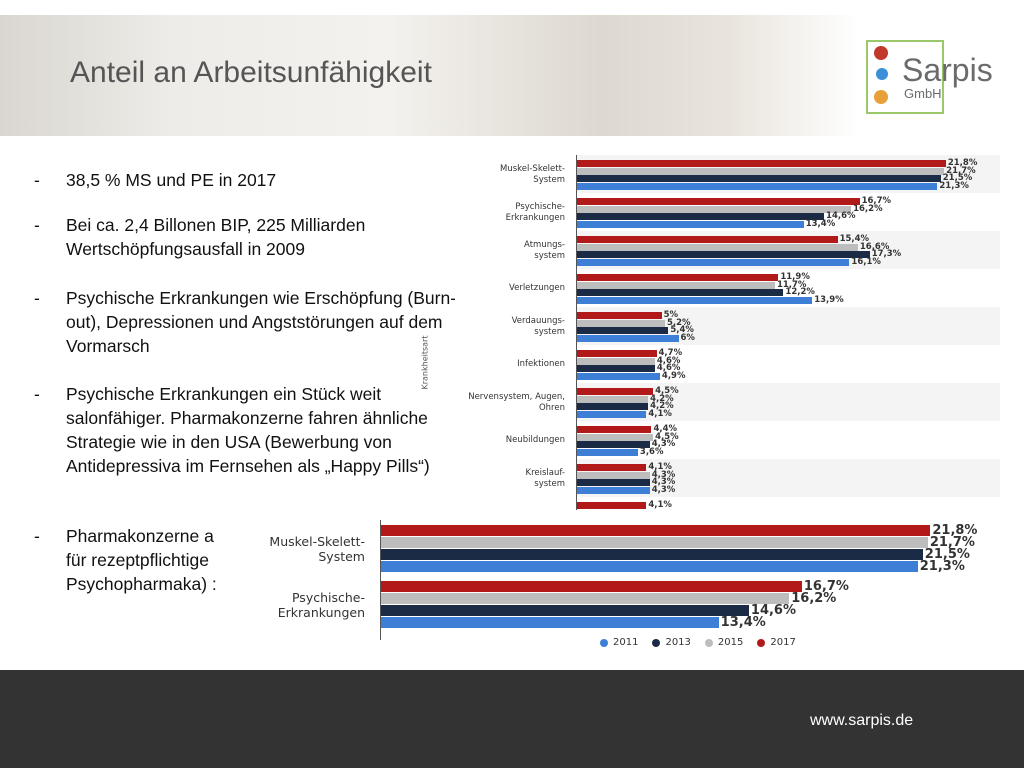 This screenshot has width=1024, height=768. I want to click on value-label: 16,6%, so click(874, 246).